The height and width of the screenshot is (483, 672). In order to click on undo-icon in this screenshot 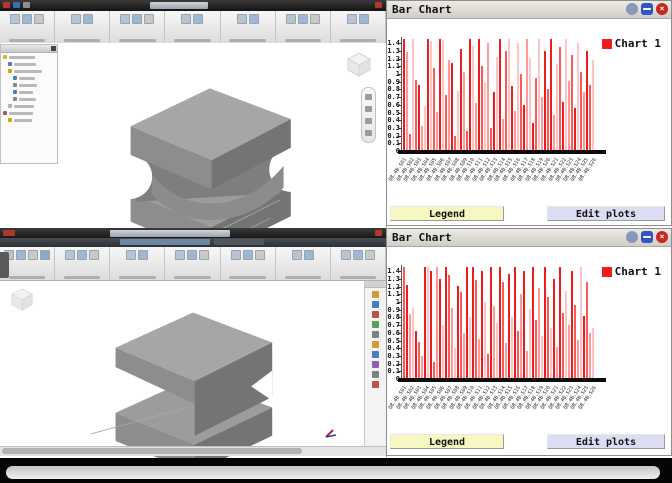, I will do `click(26, 5)`.